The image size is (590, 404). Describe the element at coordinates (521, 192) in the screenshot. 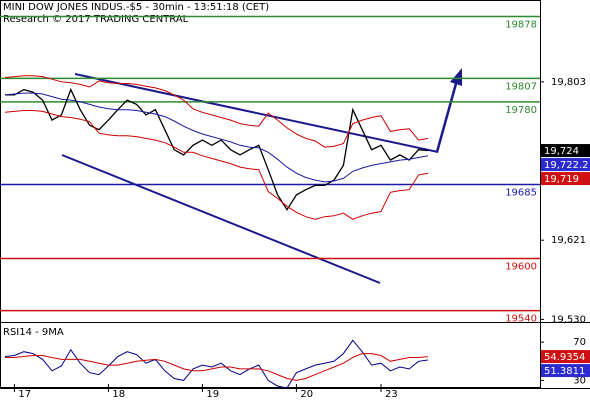

I see `level-label: 19685` at that location.